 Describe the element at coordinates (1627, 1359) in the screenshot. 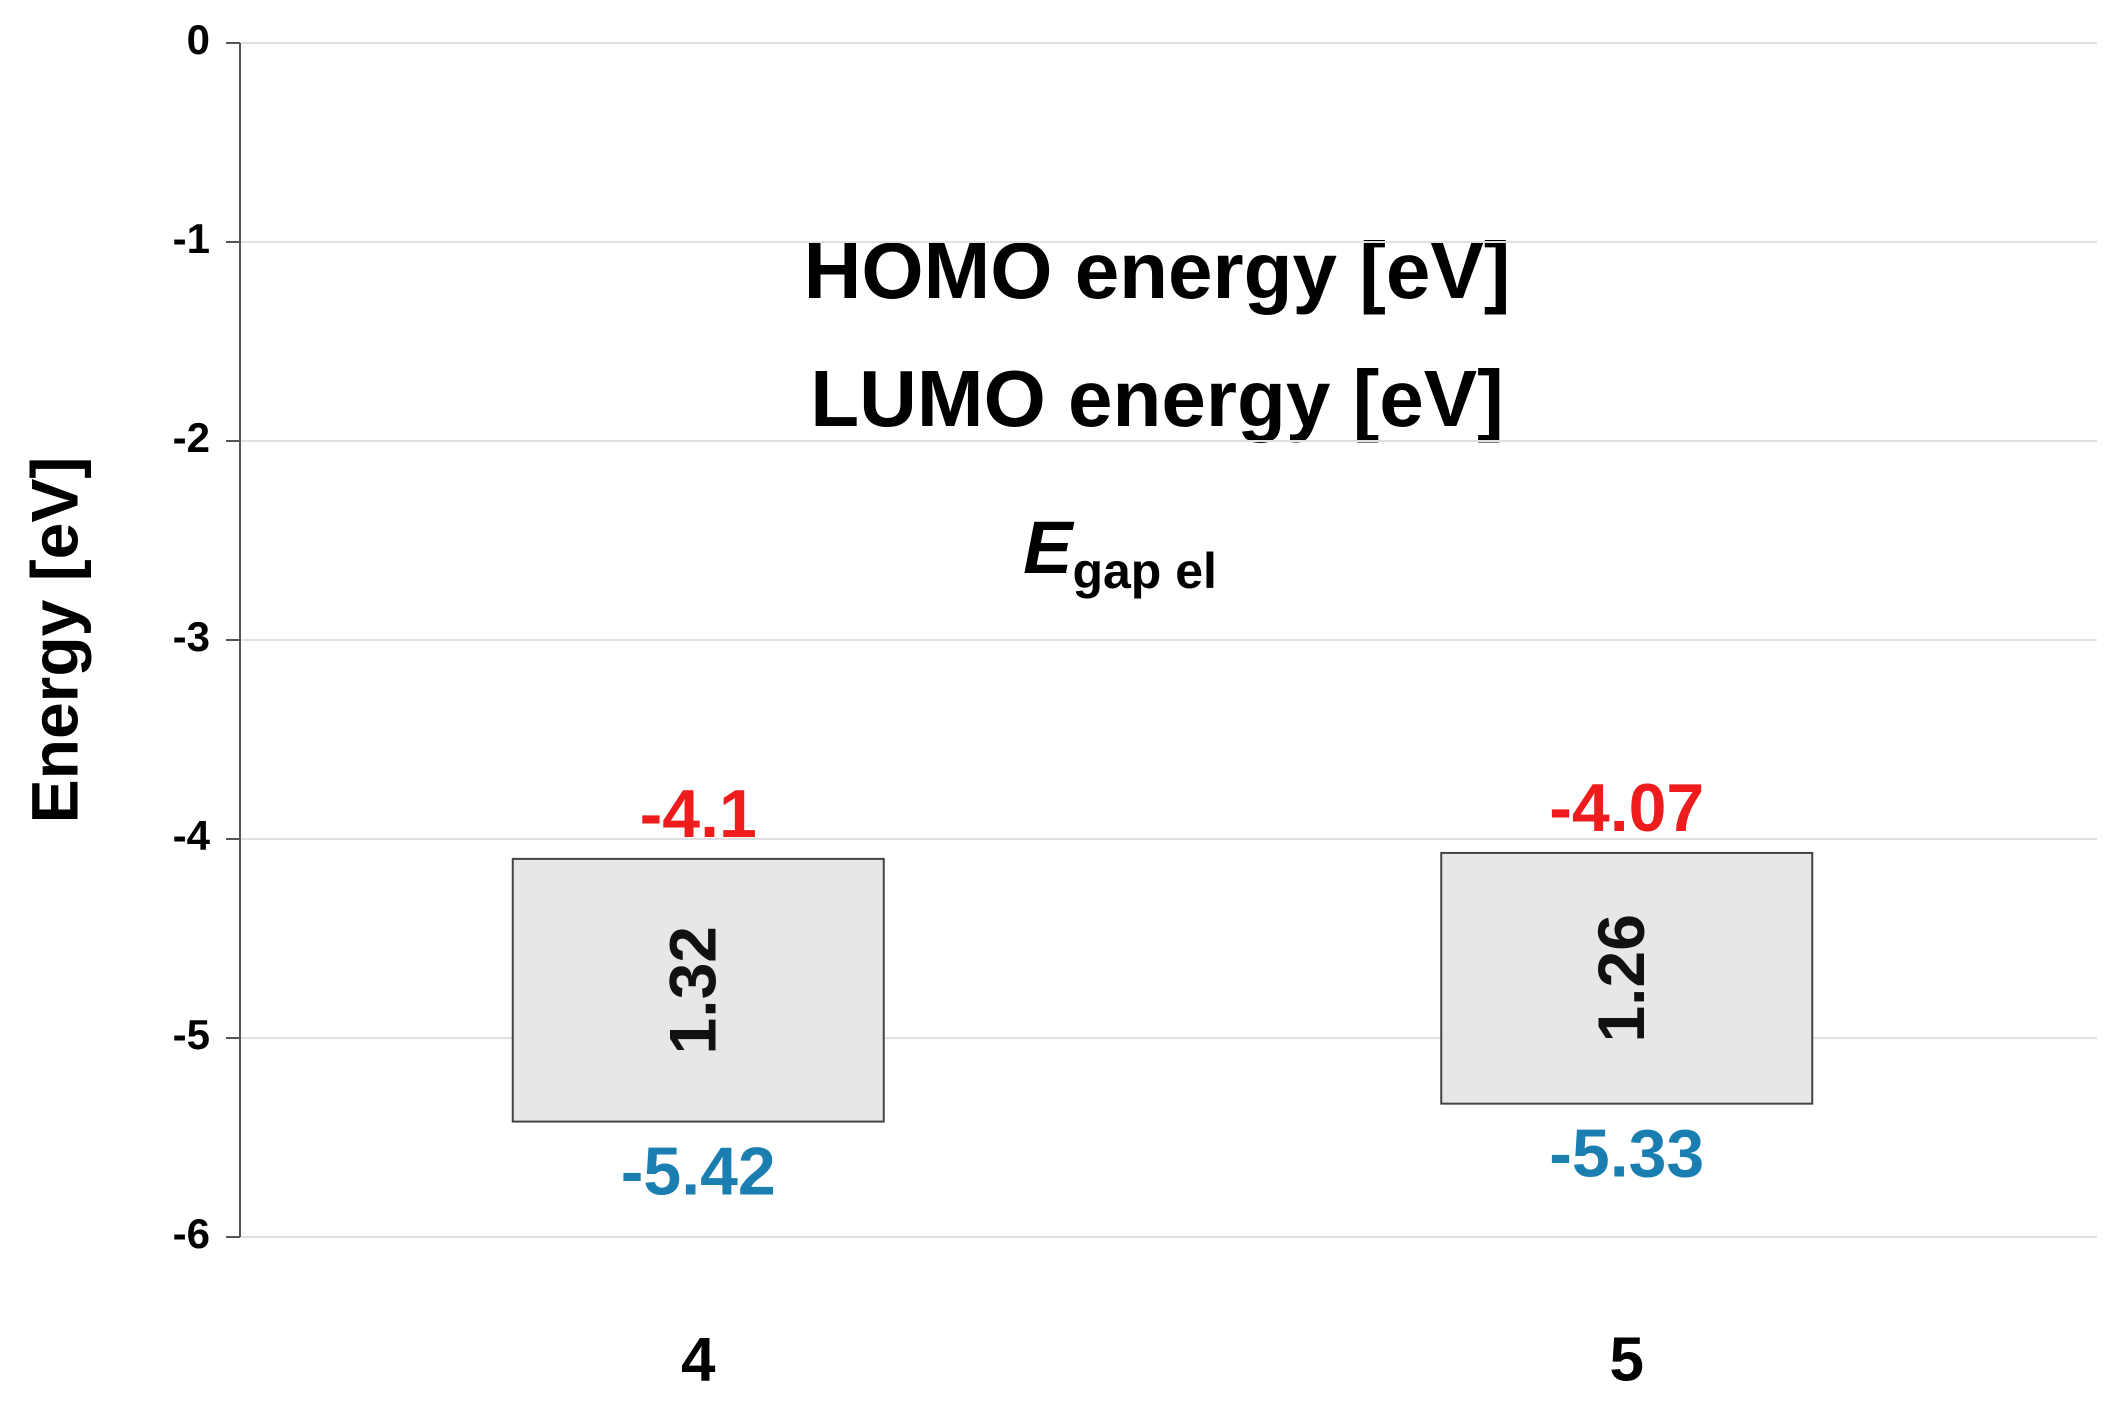

I see `x-tick-label: 5` at that location.